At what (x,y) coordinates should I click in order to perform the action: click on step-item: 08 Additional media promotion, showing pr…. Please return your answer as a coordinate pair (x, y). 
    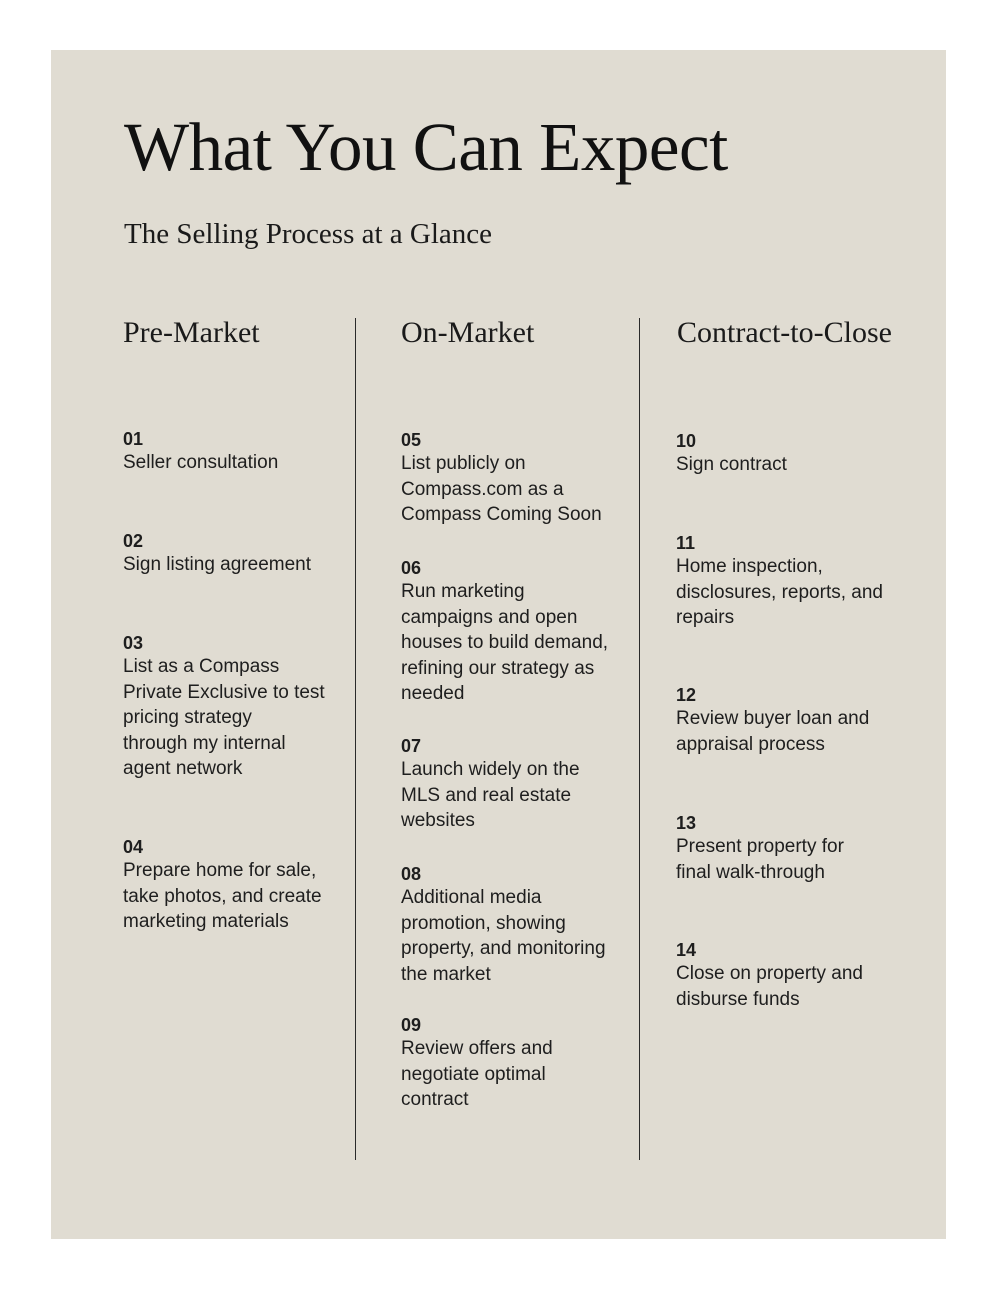
    Looking at the image, I should click on (503, 925).